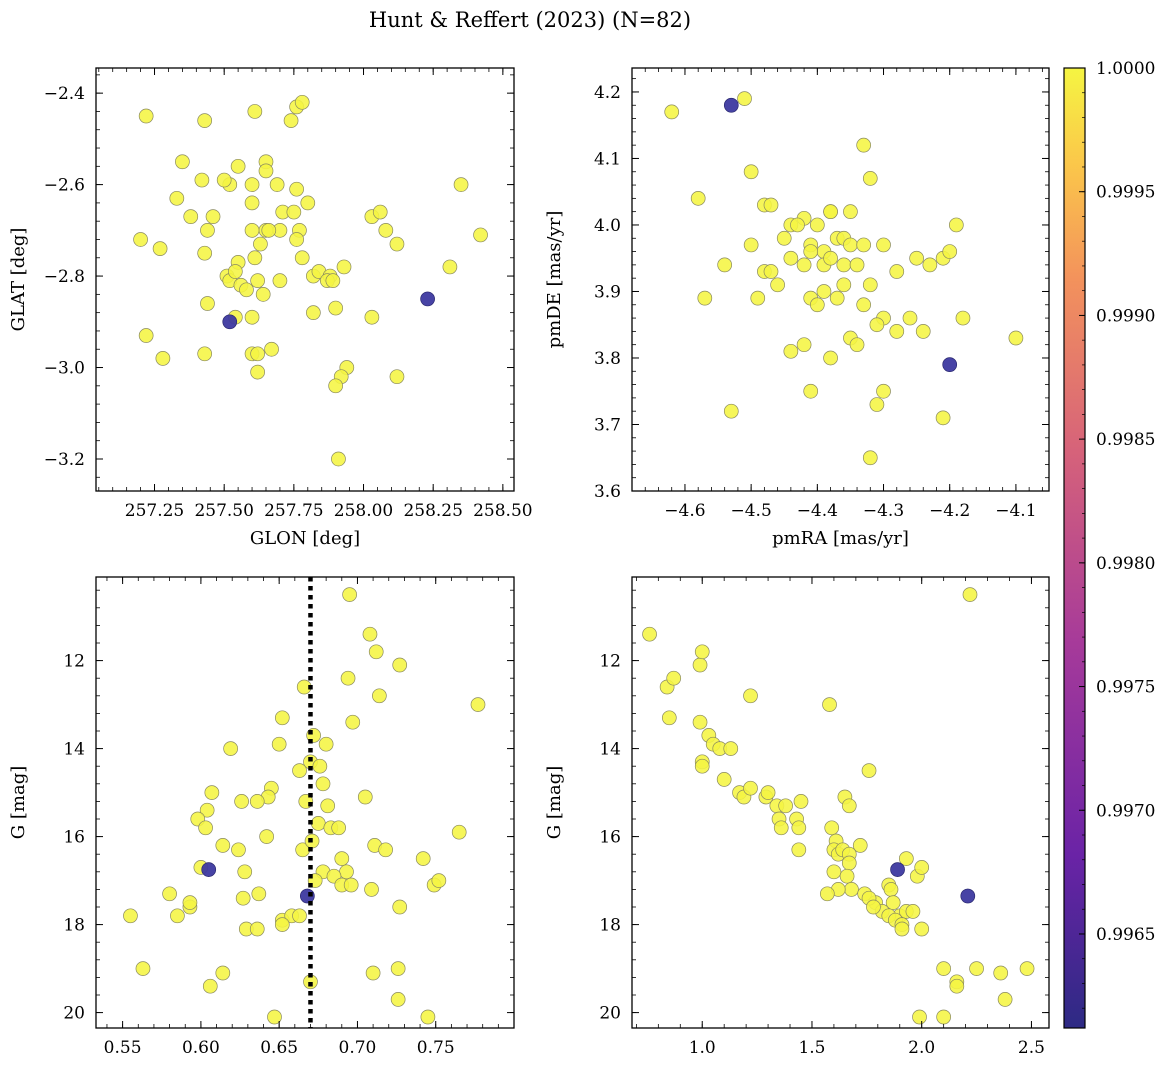  I want to click on y-tick-label: 4.0, so click(607, 226).